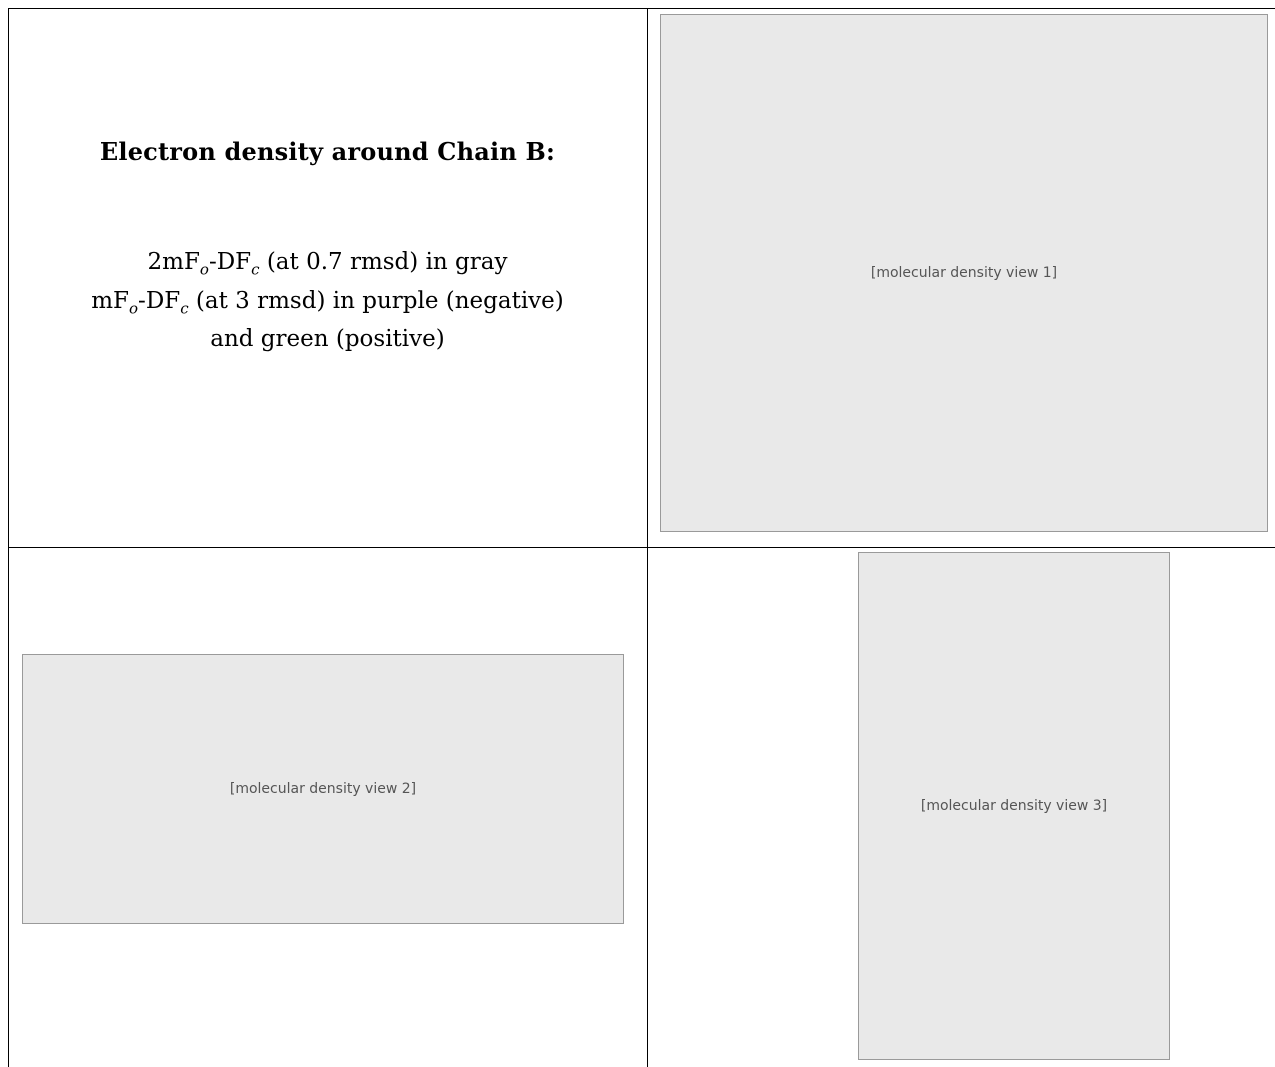 The image size is (1275, 1067). I want to click on caption-line-1: 2mFo-DFc (at 0.7 rmsd) in gray, so click(327, 266).